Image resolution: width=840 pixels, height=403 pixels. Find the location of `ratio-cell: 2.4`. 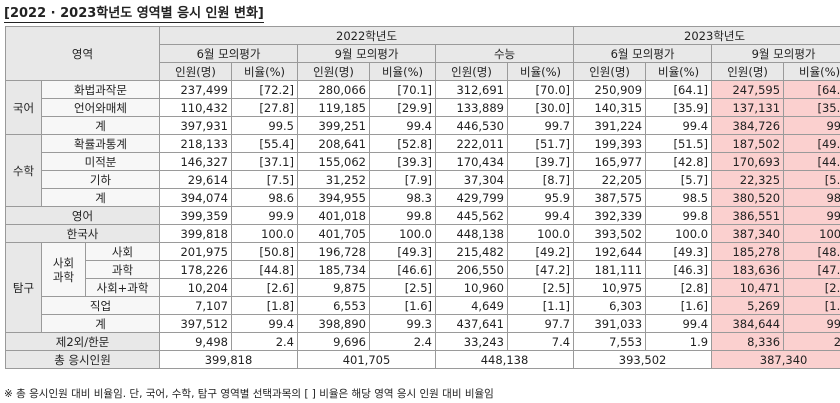

ratio-cell: 2.4 is located at coordinates (264, 341).